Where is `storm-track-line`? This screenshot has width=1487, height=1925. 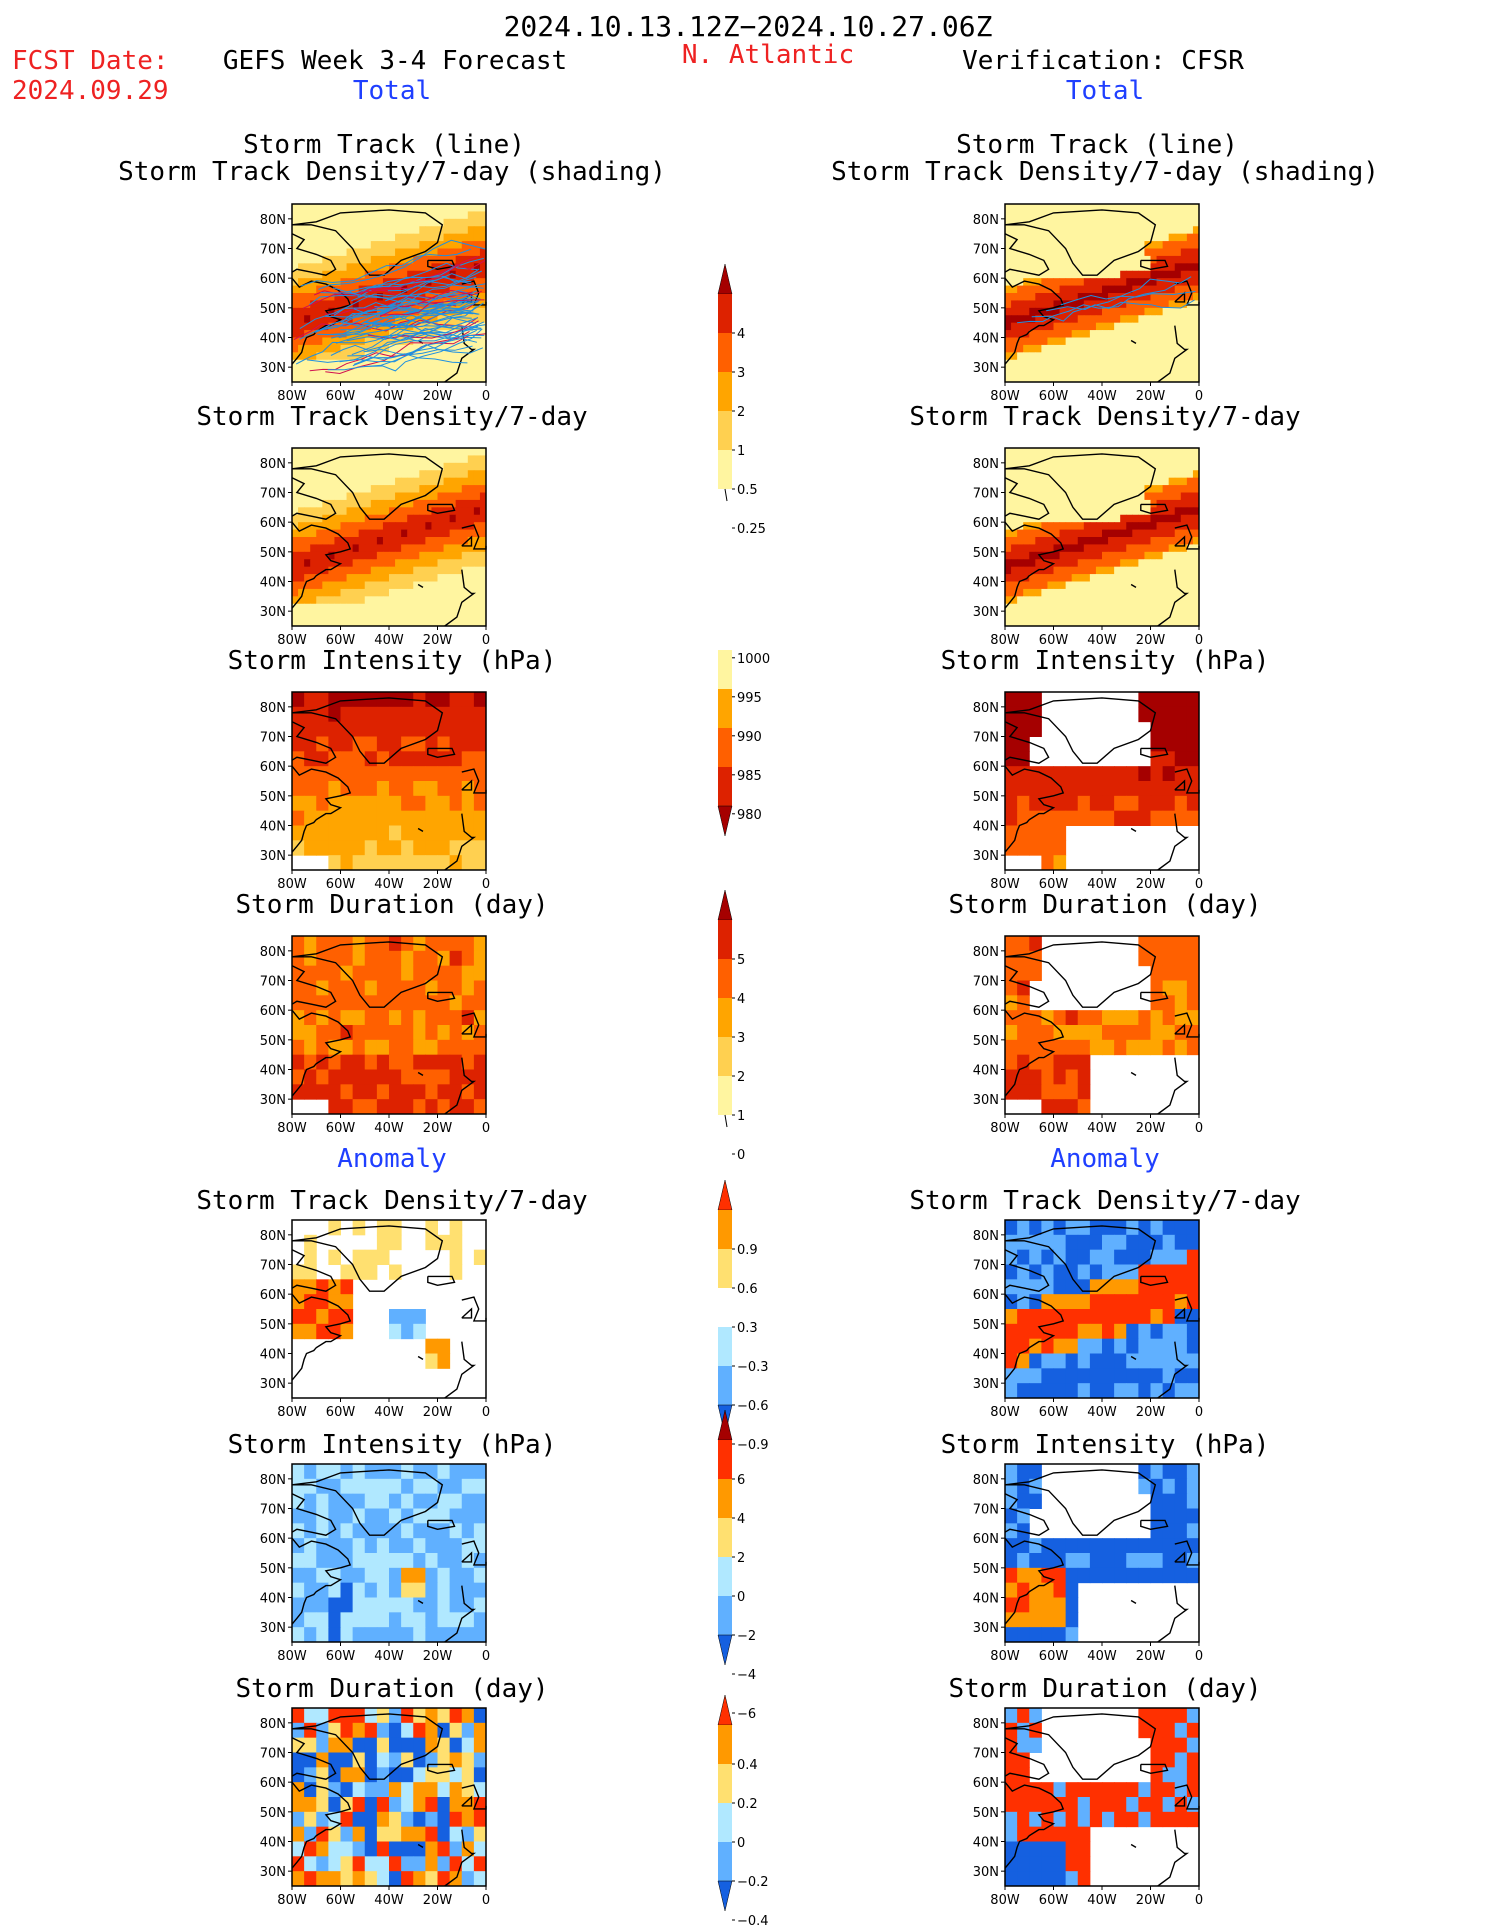 storm-track-line is located at coordinates (429, 325).